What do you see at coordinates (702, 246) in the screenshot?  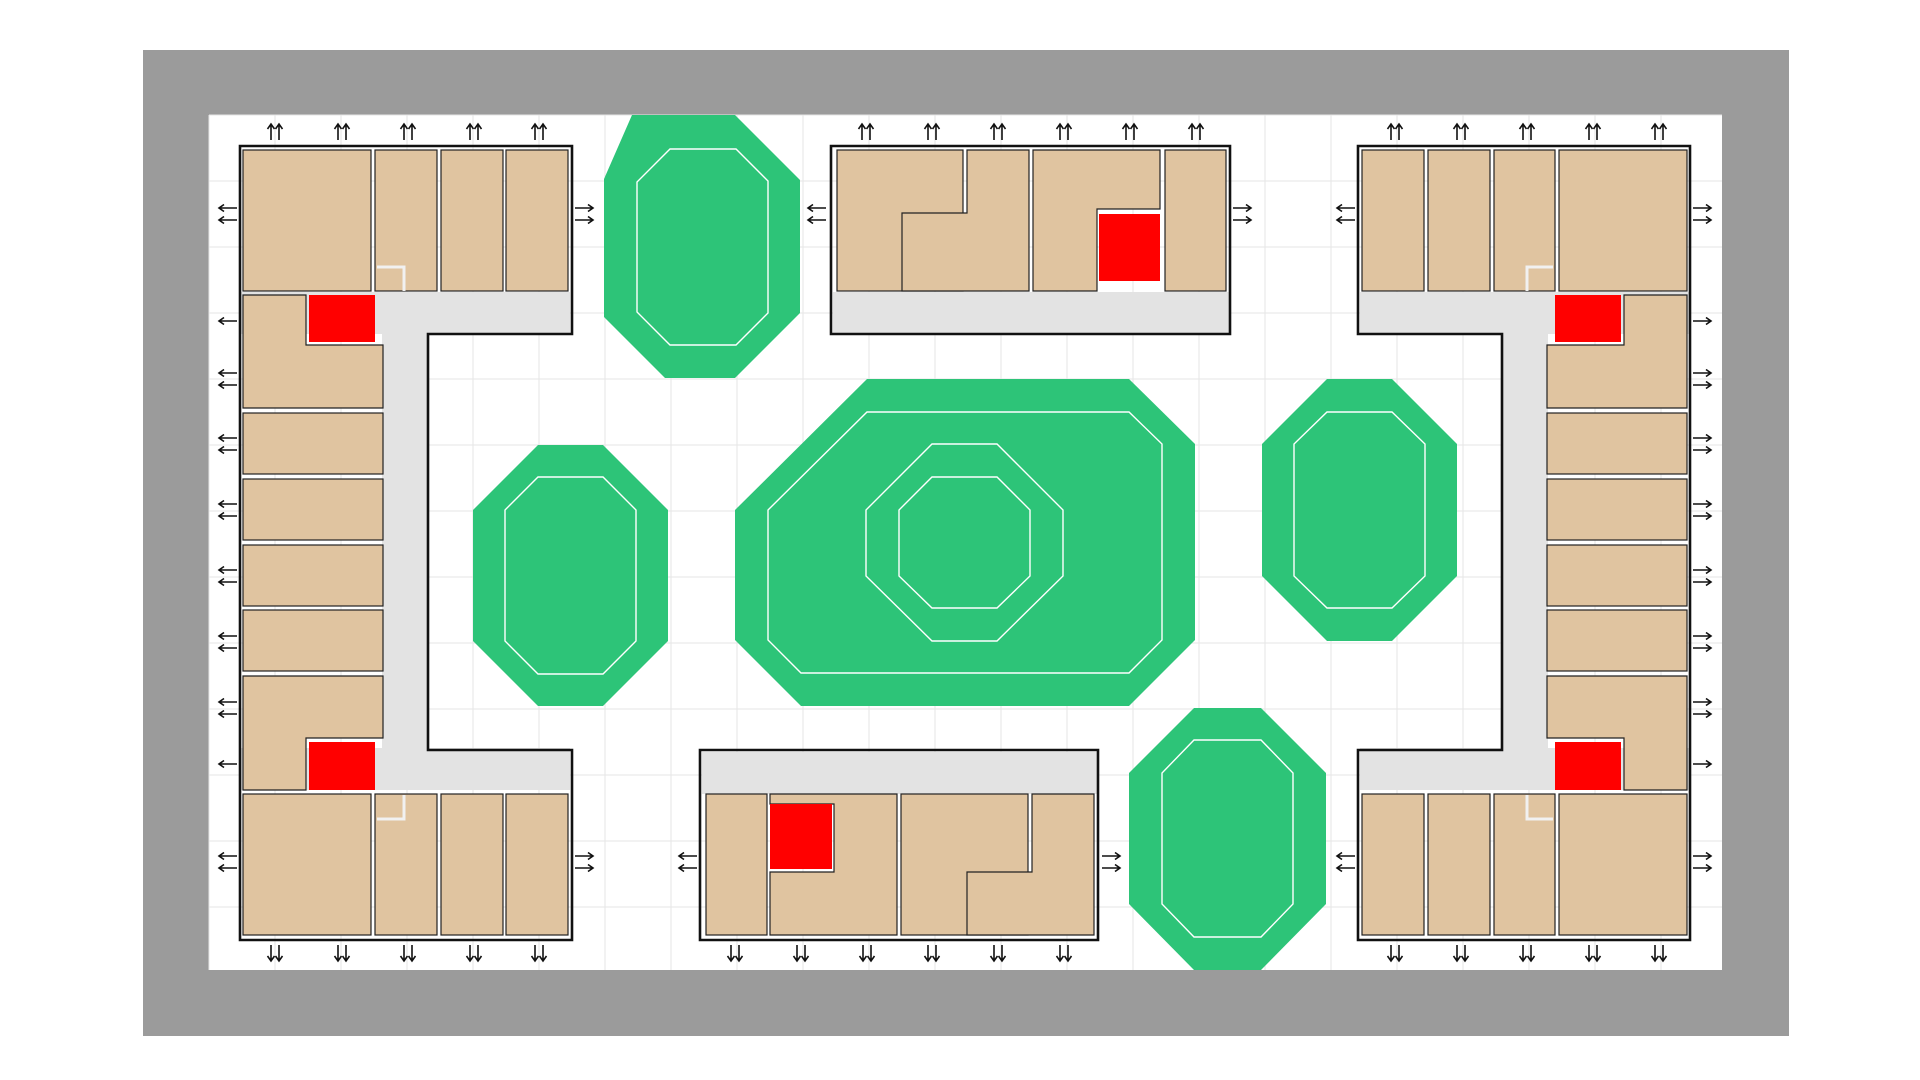 I see `green-top-left` at bounding box center [702, 246].